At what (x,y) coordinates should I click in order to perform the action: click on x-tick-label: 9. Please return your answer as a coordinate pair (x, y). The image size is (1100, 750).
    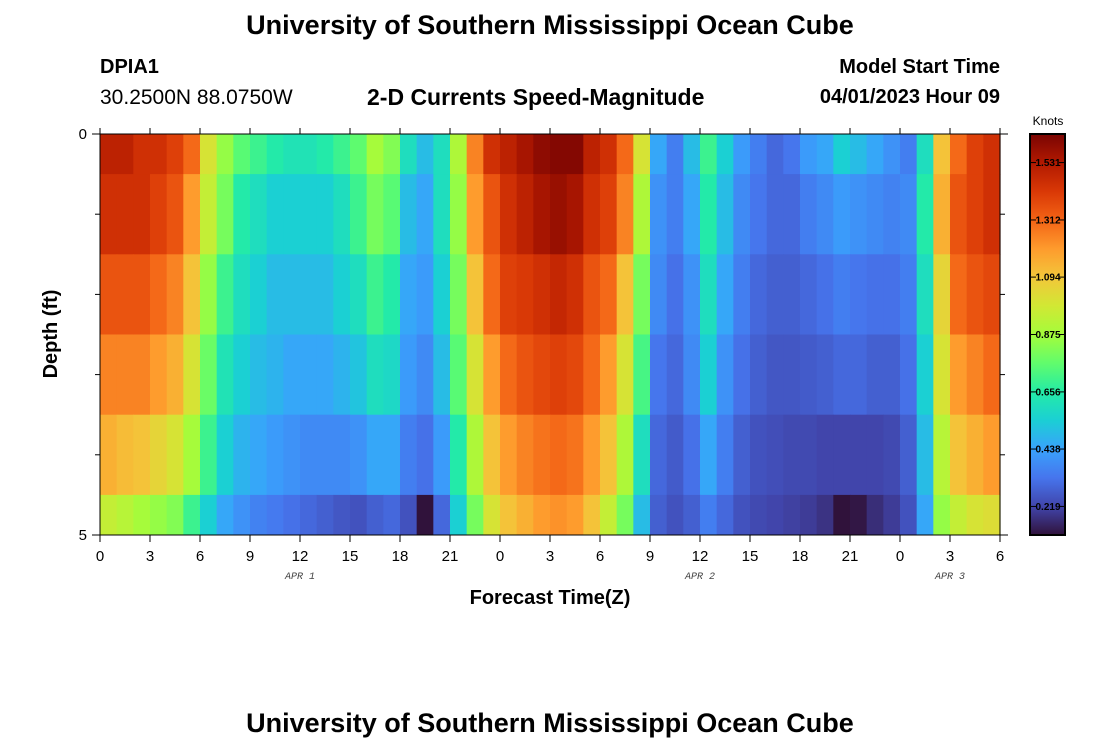
    Looking at the image, I should click on (650, 556).